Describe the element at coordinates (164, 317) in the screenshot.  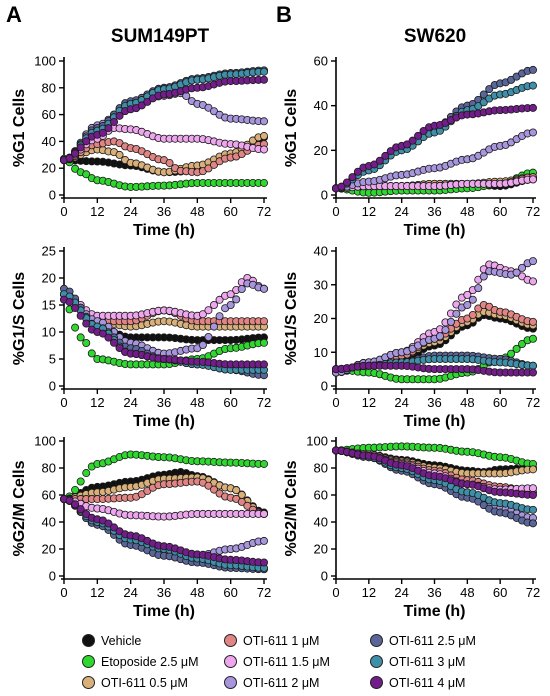
I see `series-vehicle` at that location.